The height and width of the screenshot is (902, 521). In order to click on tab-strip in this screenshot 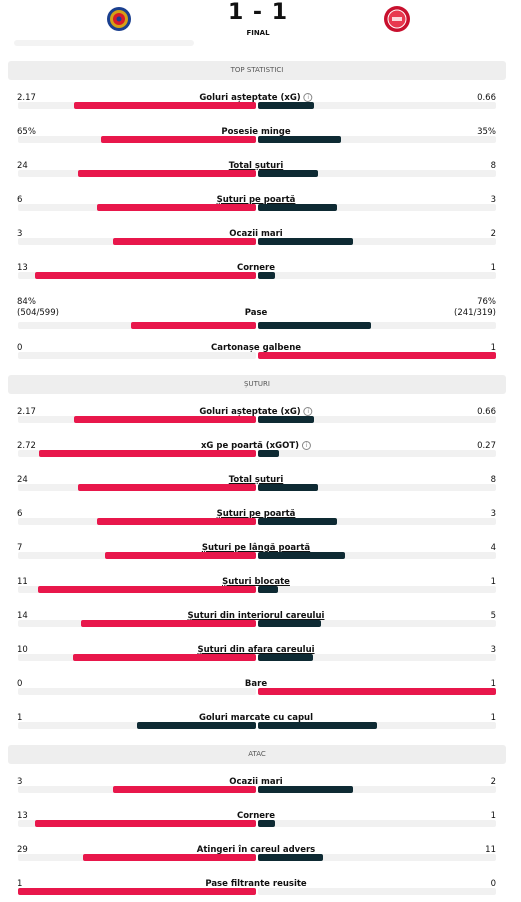, I will do `click(104, 43)`.